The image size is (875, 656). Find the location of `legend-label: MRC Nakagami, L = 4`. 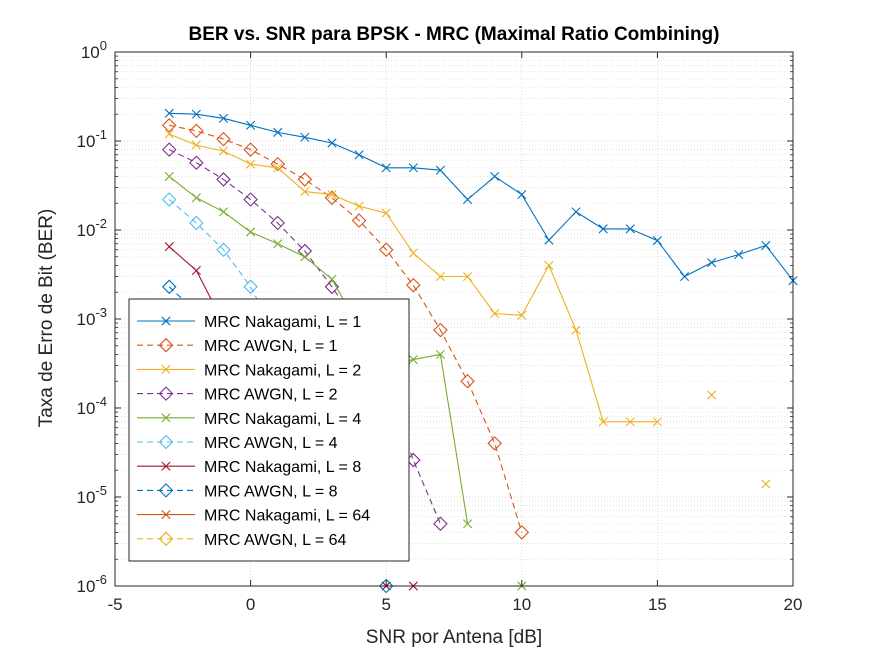

legend-label: MRC Nakagami, L = 4 is located at coordinates (282, 419).